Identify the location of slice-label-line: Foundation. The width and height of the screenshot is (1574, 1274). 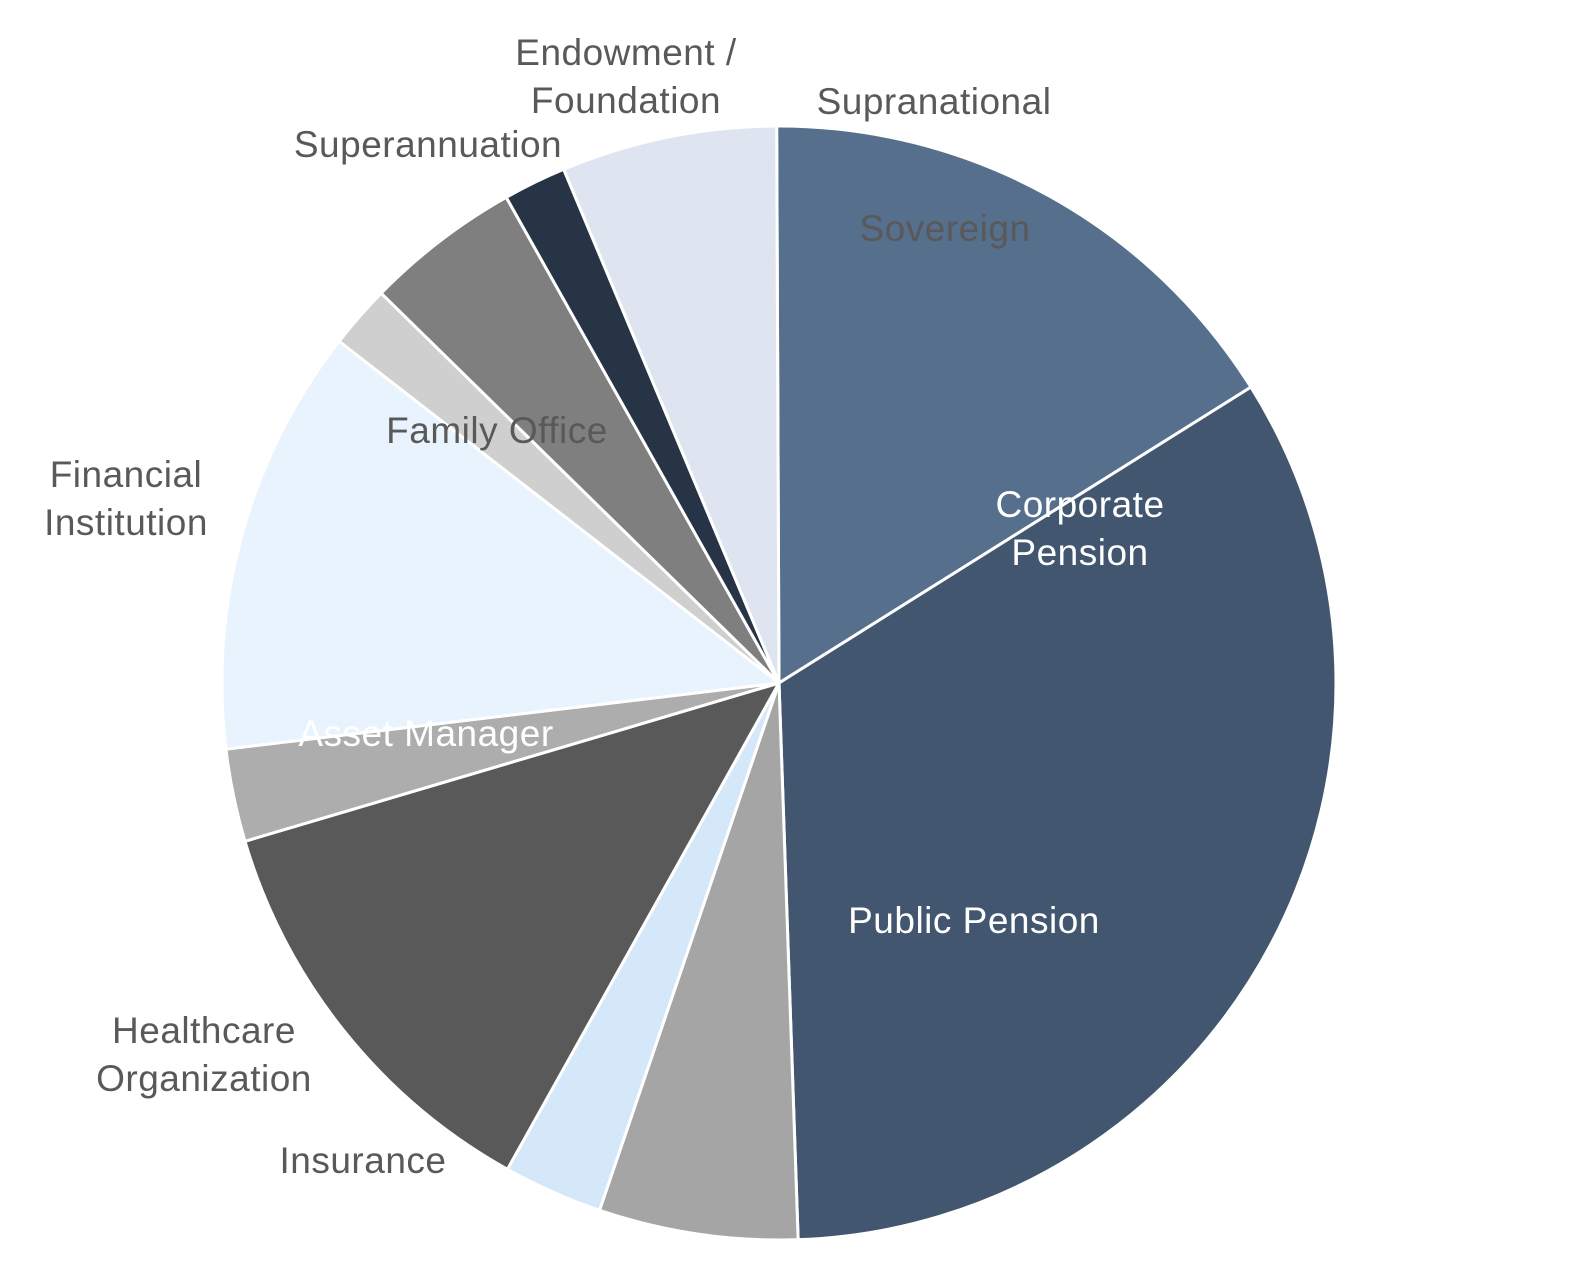
(626, 100).